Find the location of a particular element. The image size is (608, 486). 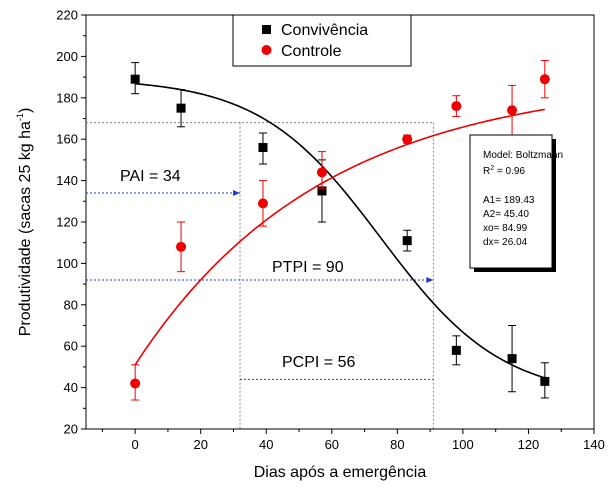

x-tick-label: 20 is located at coordinates (200, 444).